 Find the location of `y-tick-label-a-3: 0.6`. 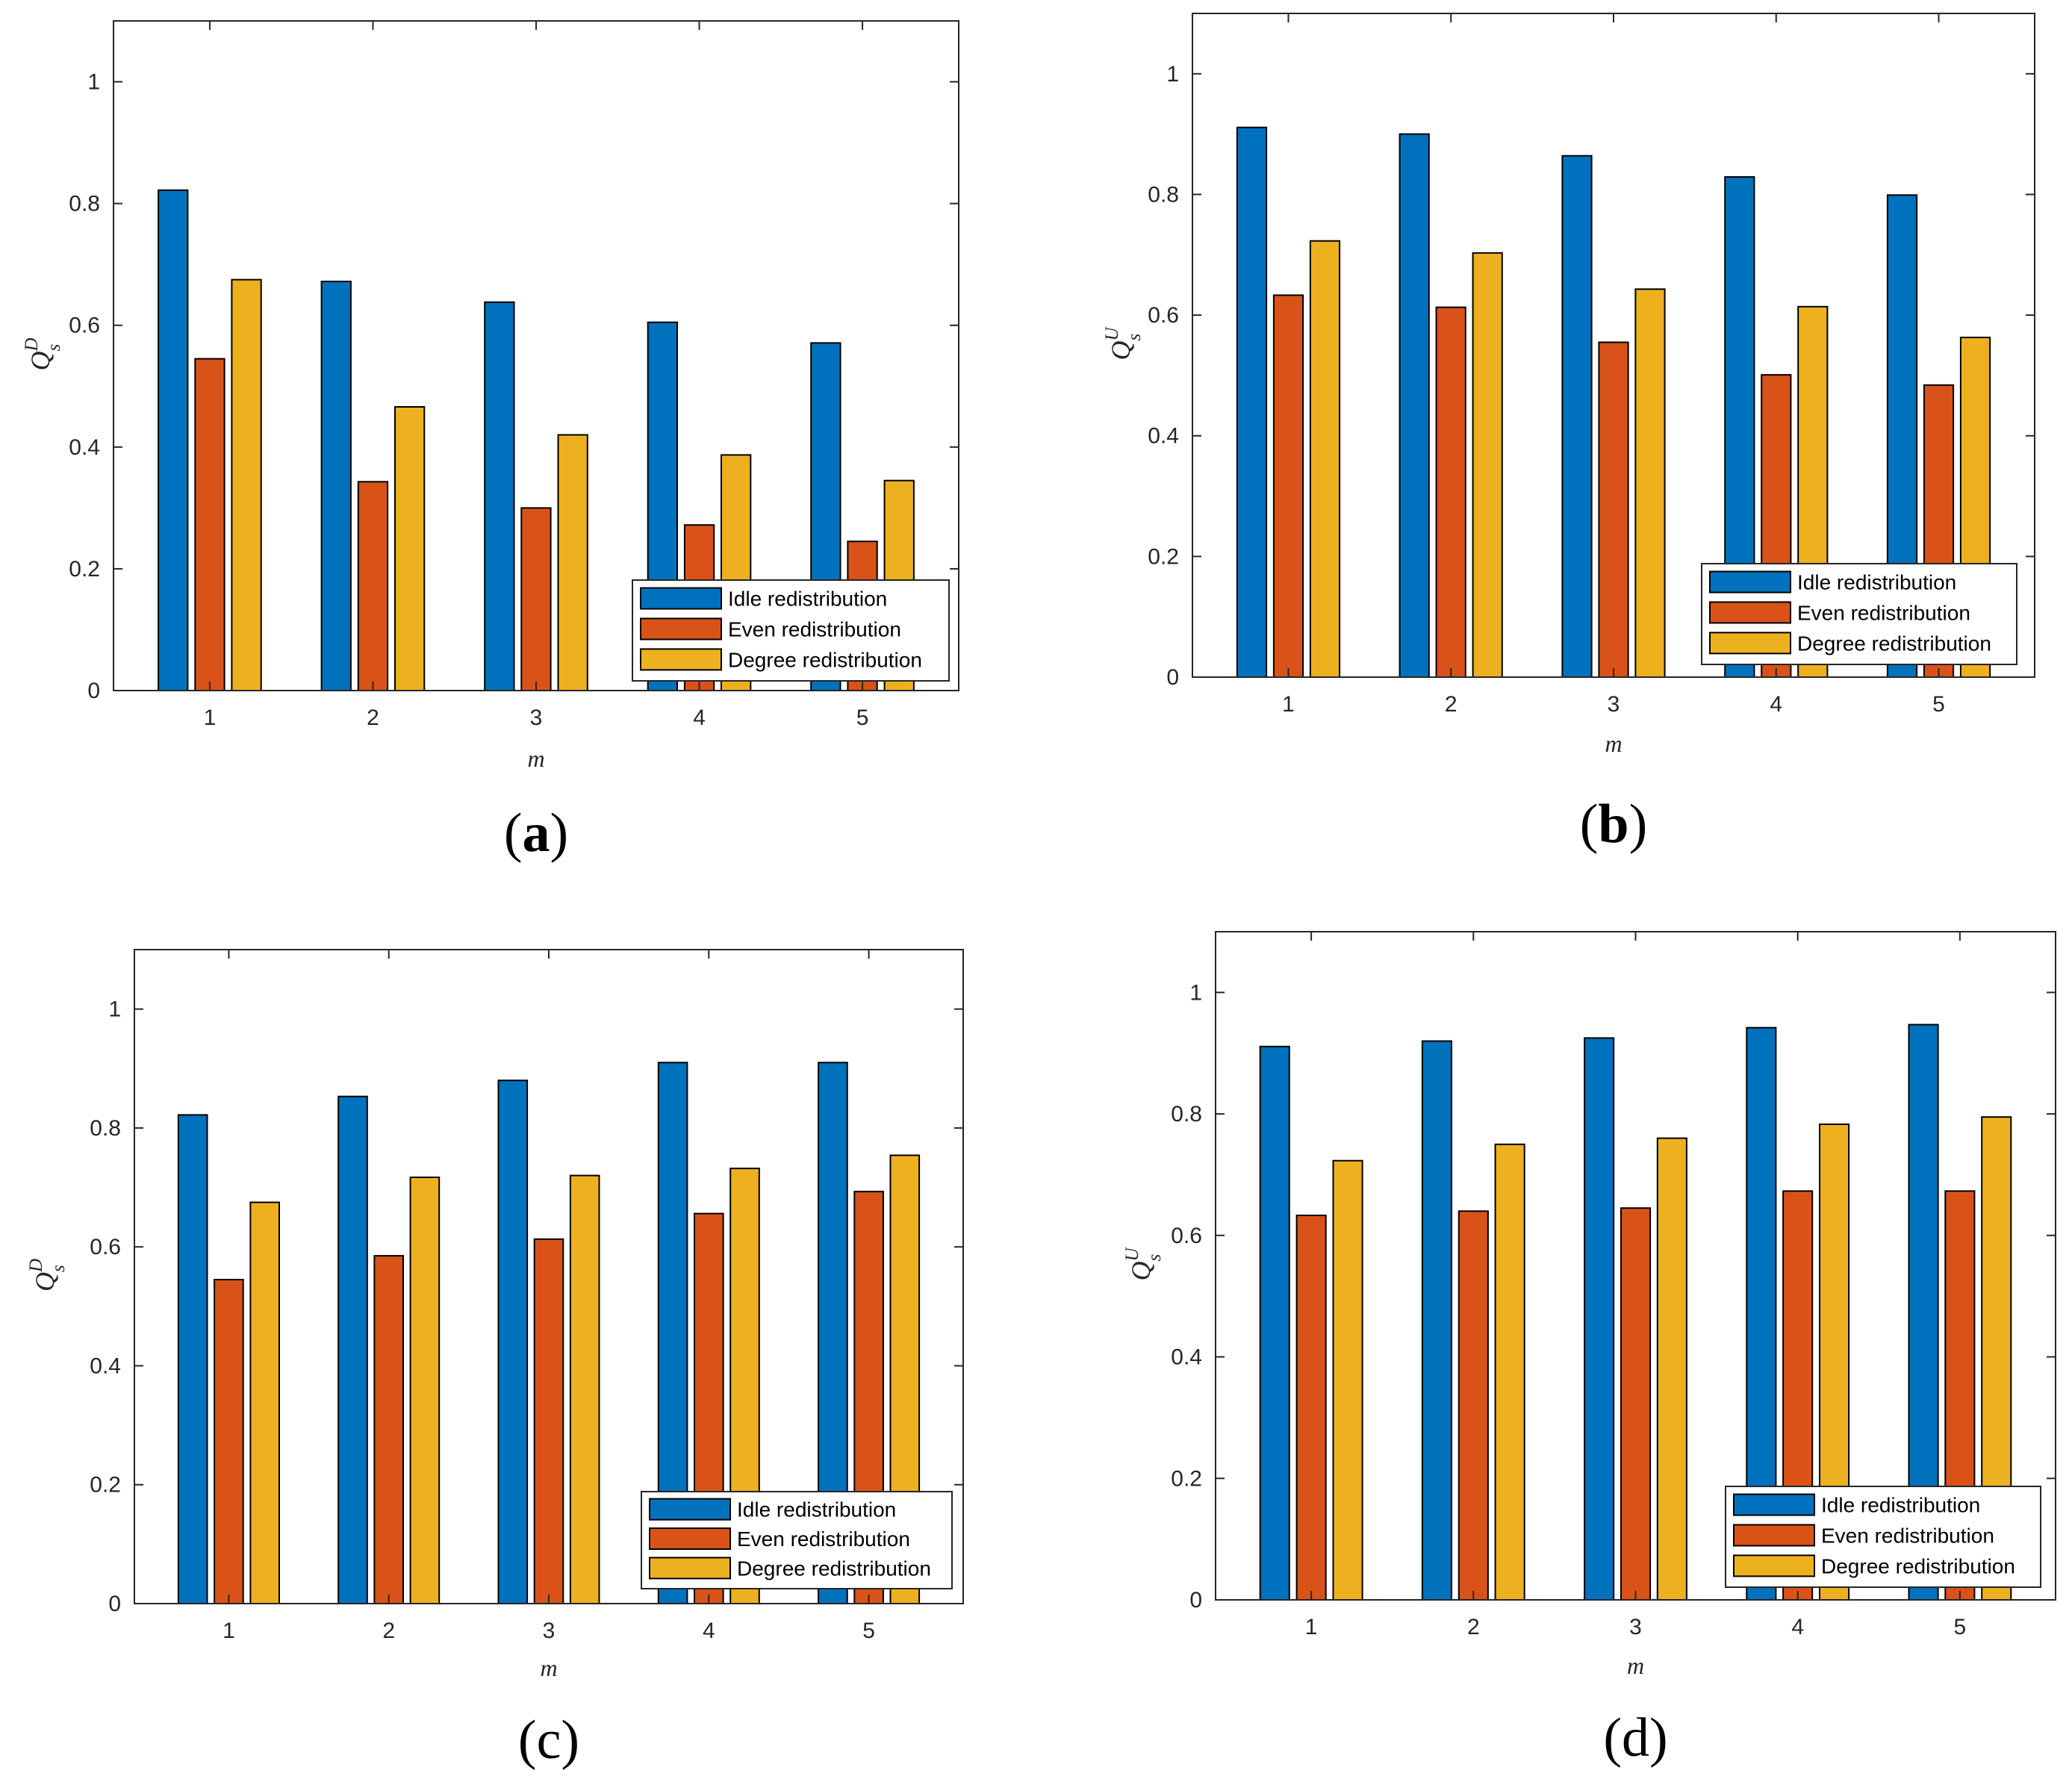

y-tick-label-a-3: 0.6 is located at coordinates (84, 326).